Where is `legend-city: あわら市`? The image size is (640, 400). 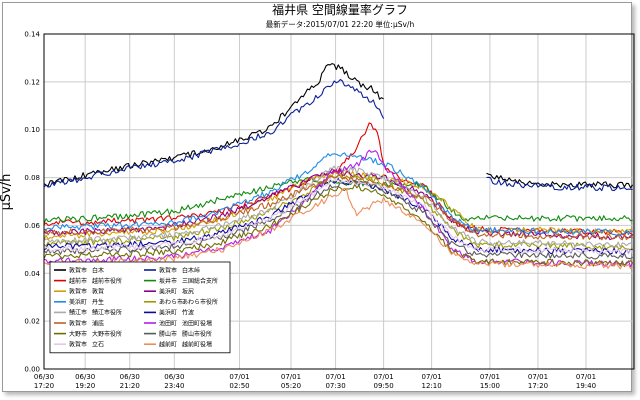 legend-city: あわら市 is located at coordinates (171, 302).